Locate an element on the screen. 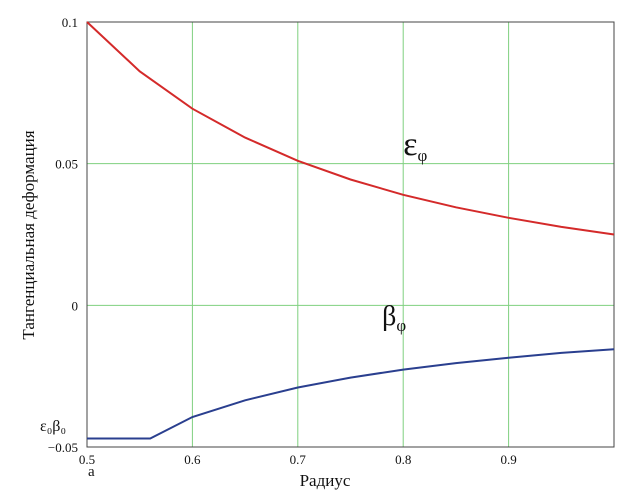  series-label-0: εφ is located at coordinates (415, 145).